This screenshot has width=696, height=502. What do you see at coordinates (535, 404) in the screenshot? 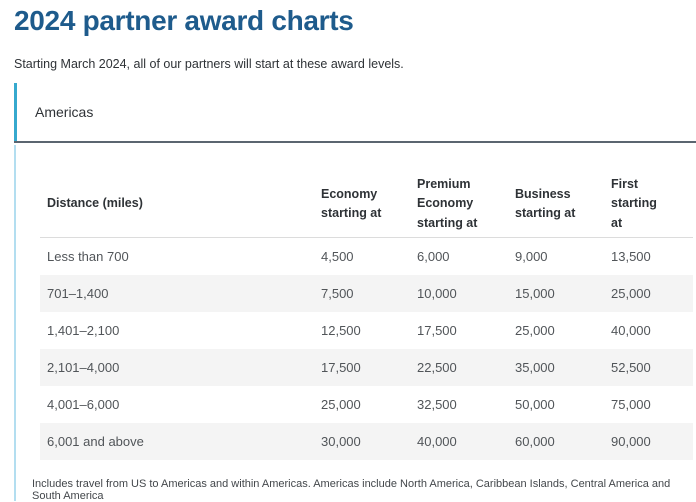
I see `cell-business: 50,000` at bounding box center [535, 404].